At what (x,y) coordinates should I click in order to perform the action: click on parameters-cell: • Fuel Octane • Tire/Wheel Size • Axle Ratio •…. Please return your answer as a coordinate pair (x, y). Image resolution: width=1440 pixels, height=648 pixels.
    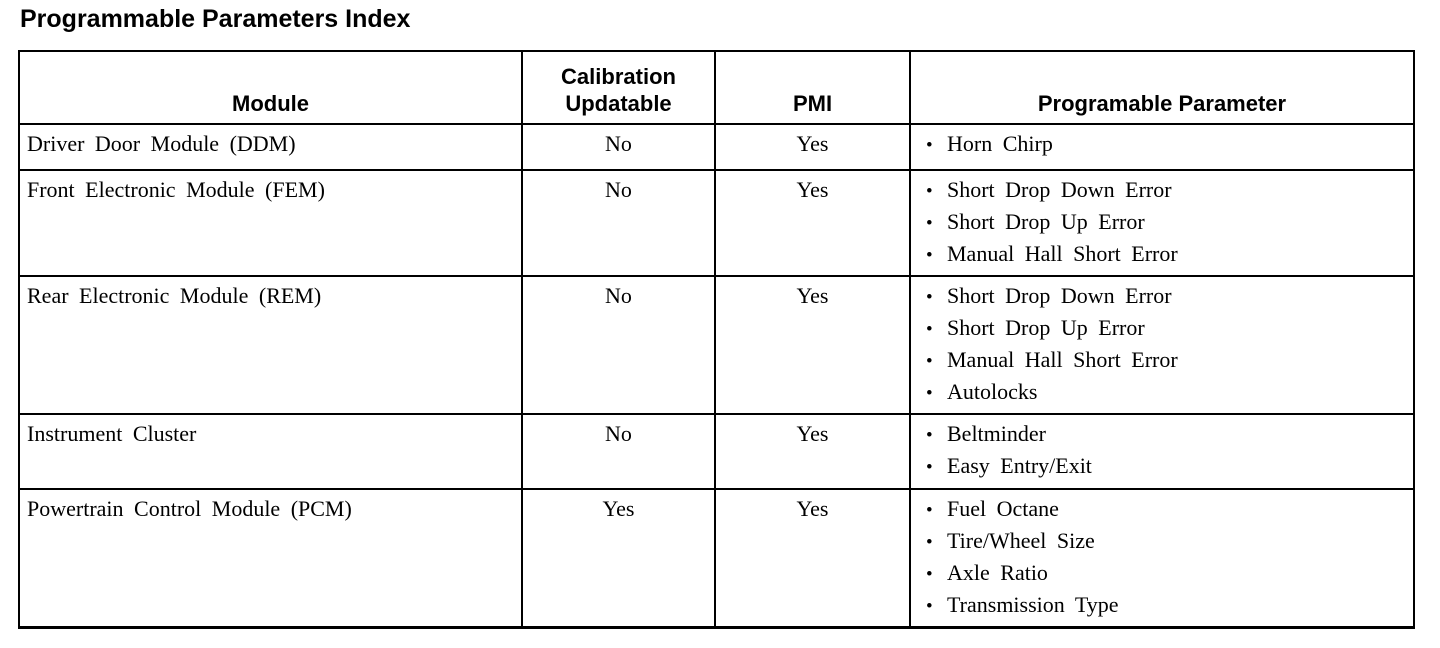
    Looking at the image, I should click on (1162, 558).